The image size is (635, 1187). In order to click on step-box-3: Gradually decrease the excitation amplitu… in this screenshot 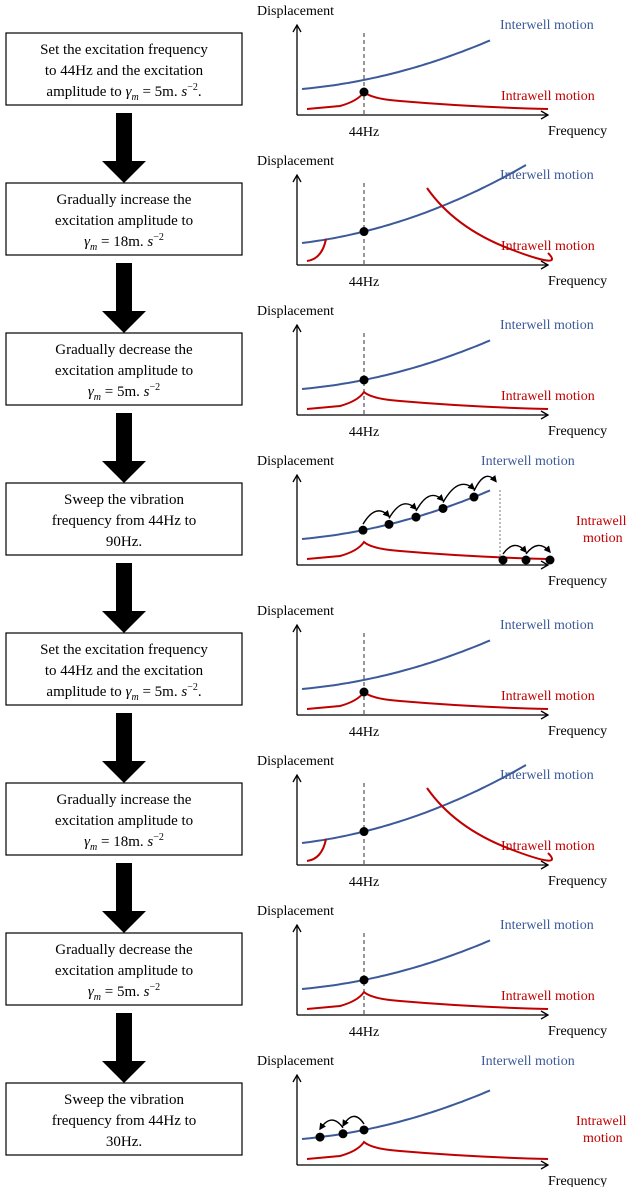, I will do `click(124, 369)`.